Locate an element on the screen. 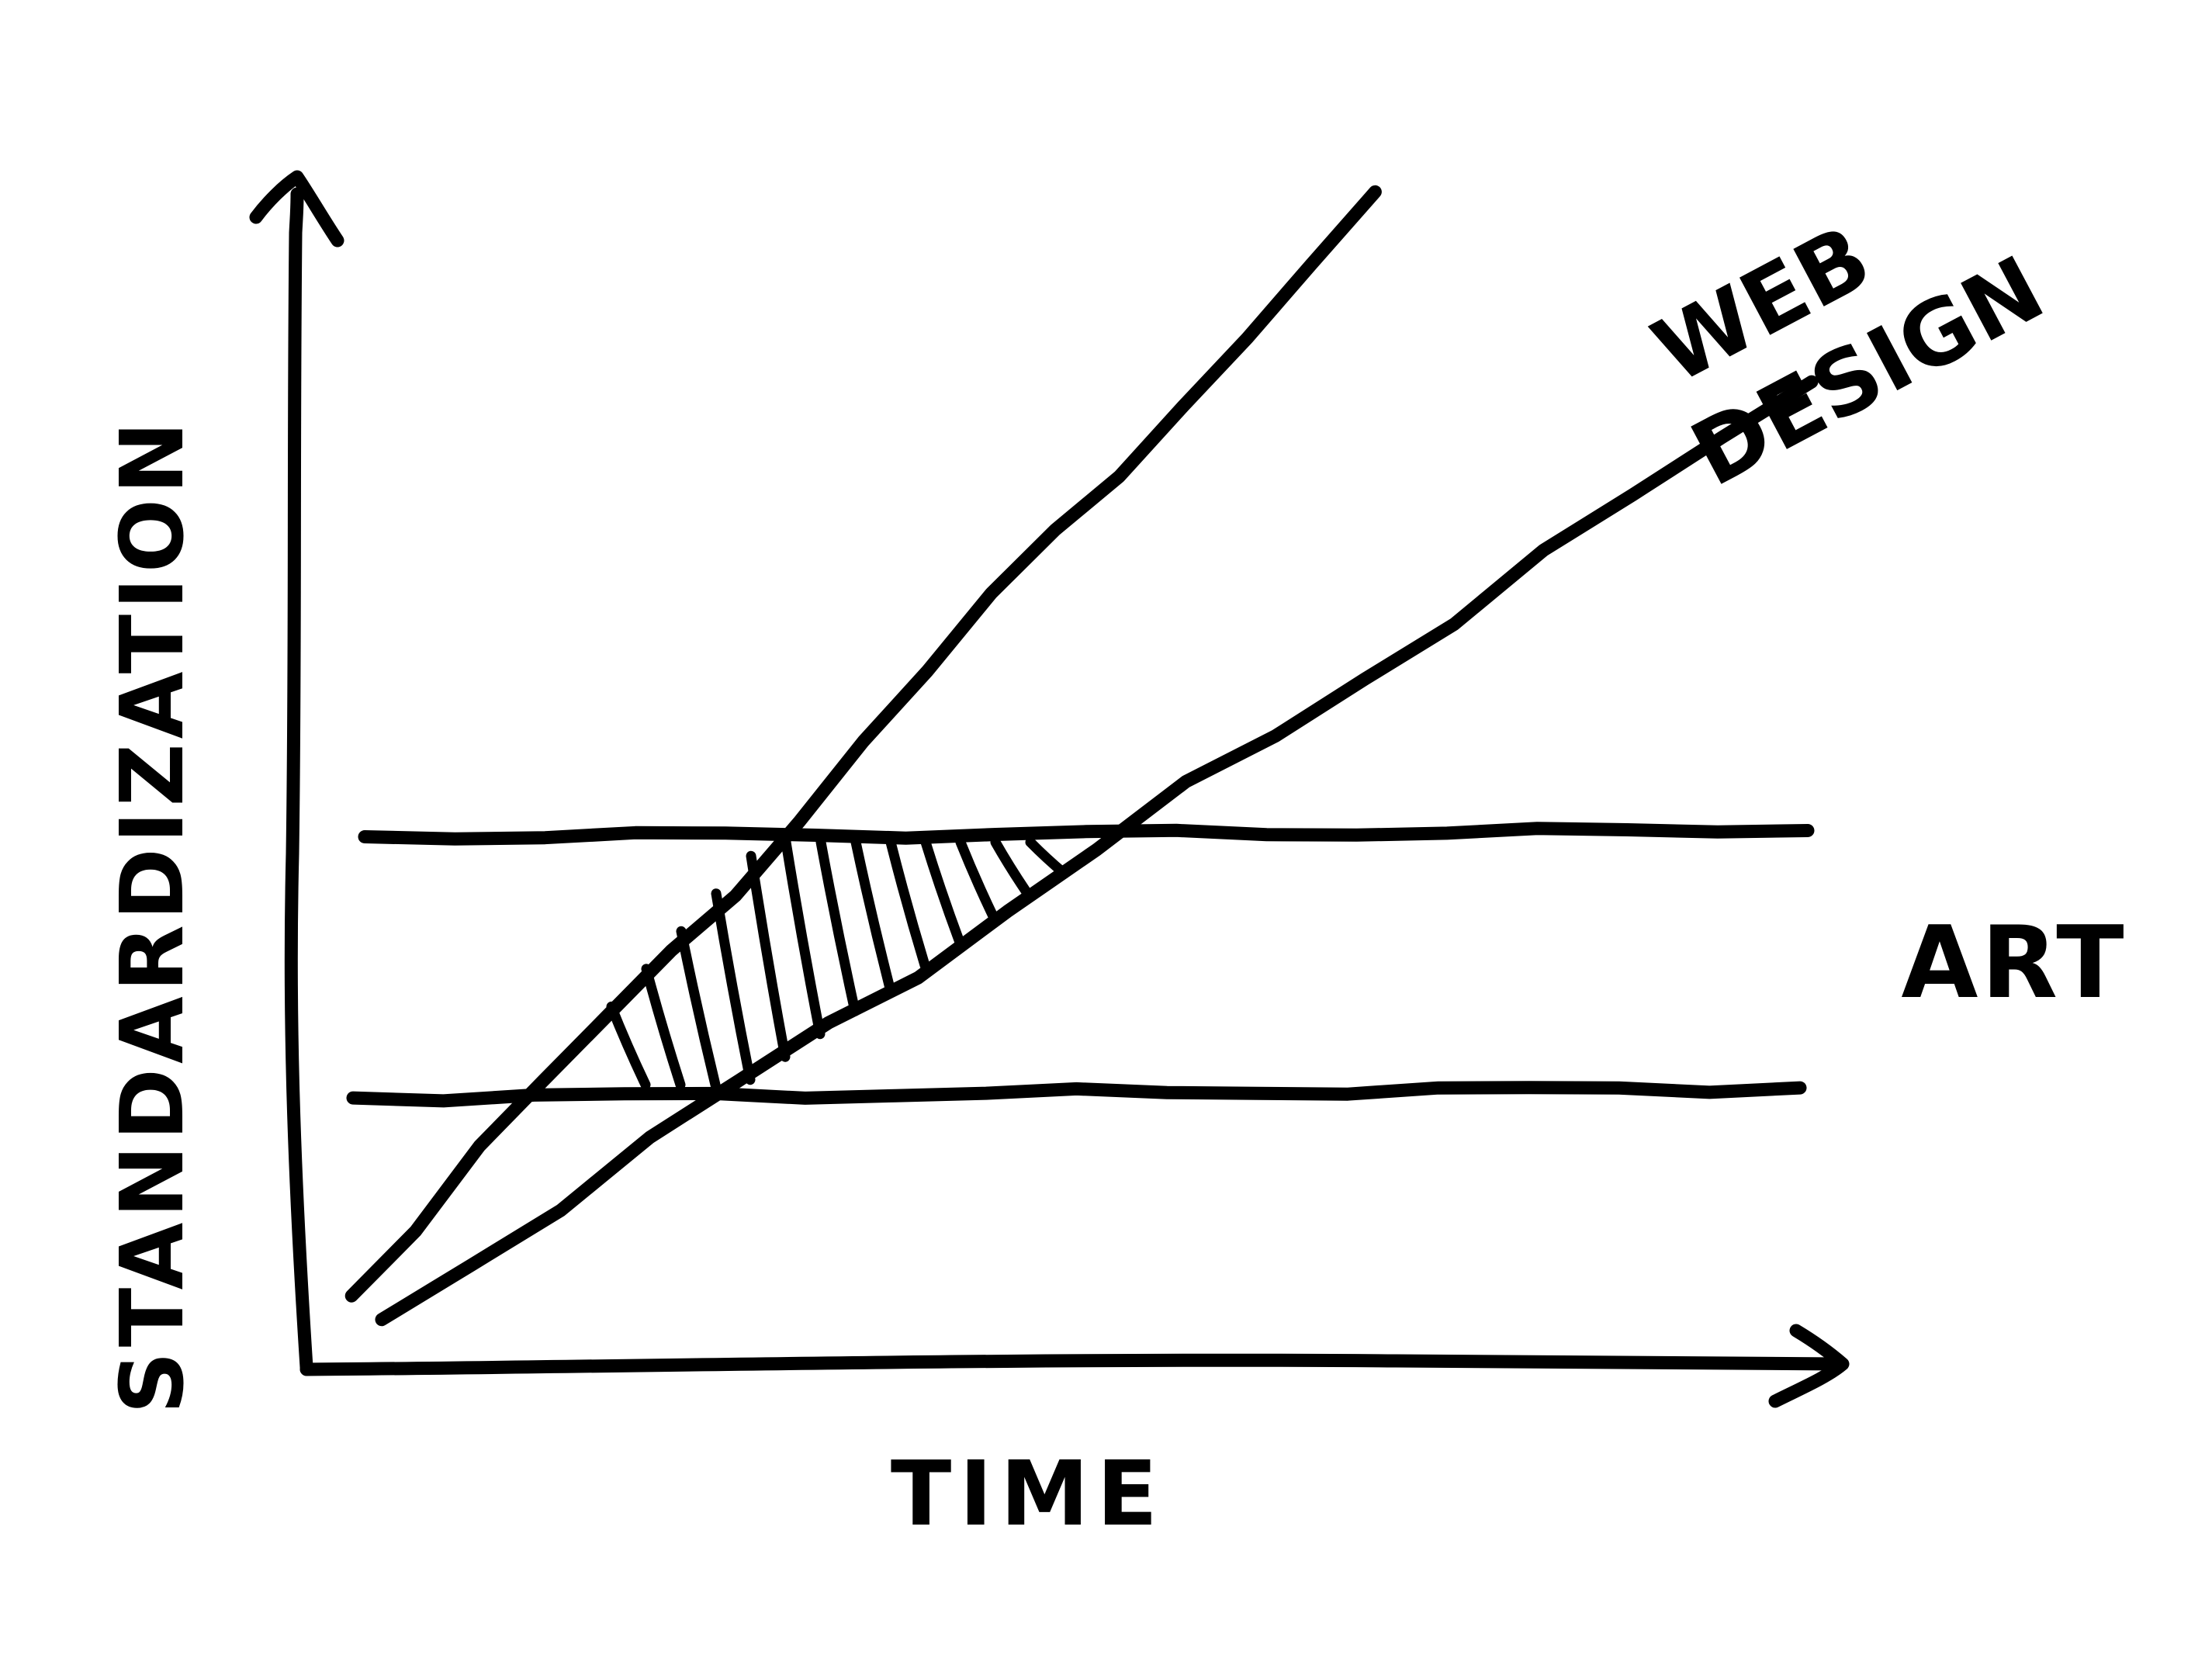  art-upper-line is located at coordinates (1086, 834).